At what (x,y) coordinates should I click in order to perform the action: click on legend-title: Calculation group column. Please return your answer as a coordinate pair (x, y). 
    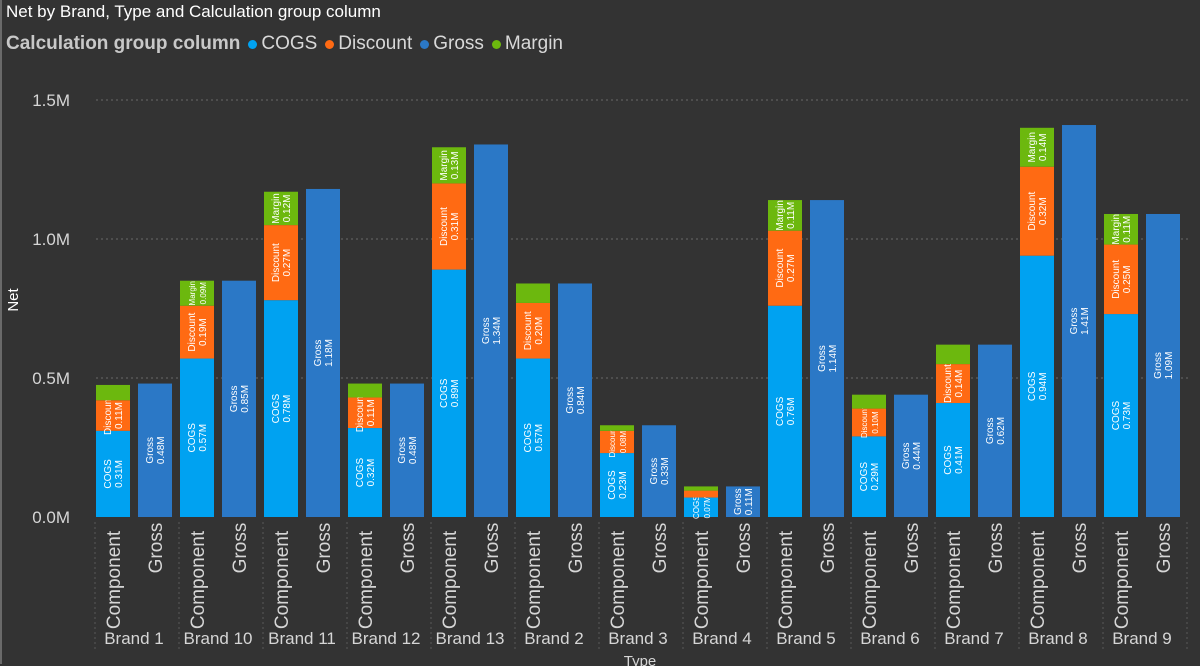
    Looking at the image, I should click on (123, 43).